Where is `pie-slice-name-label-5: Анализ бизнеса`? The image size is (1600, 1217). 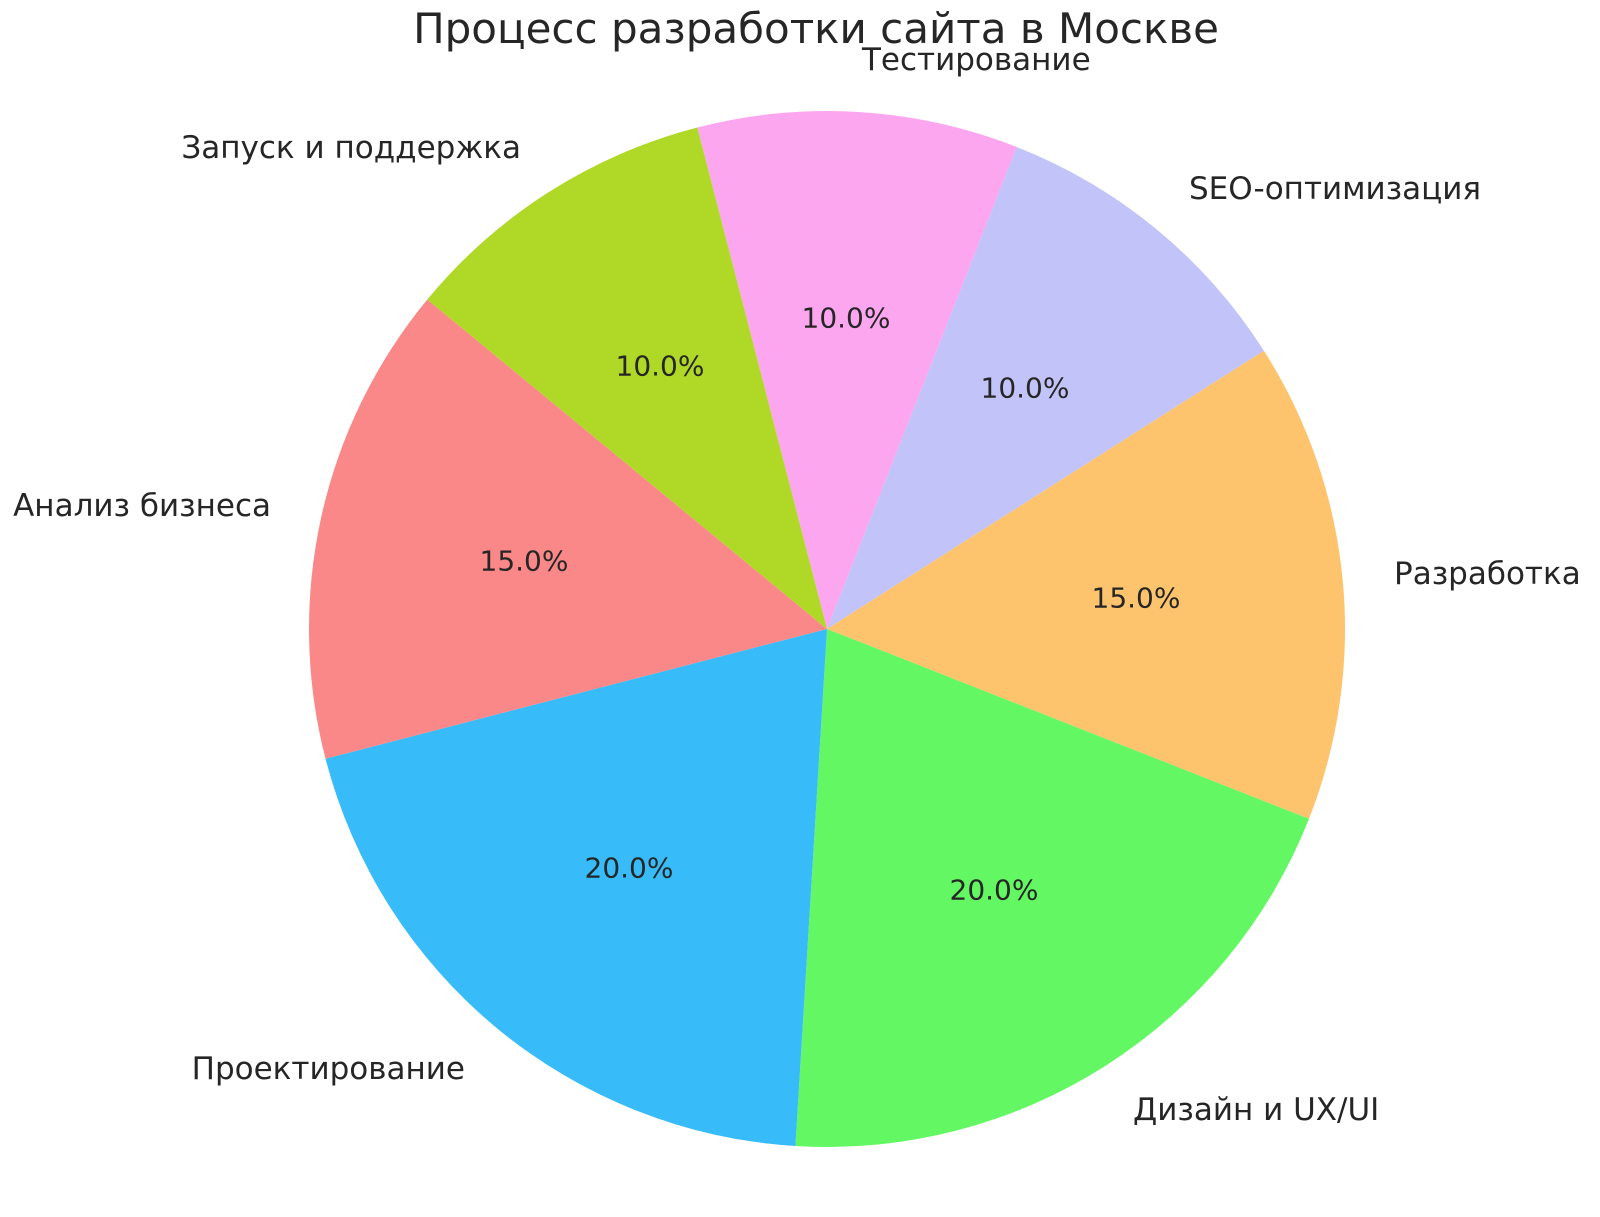
pie-slice-name-label-5: Анализ бизнеса is located at coordinates (142, 505).